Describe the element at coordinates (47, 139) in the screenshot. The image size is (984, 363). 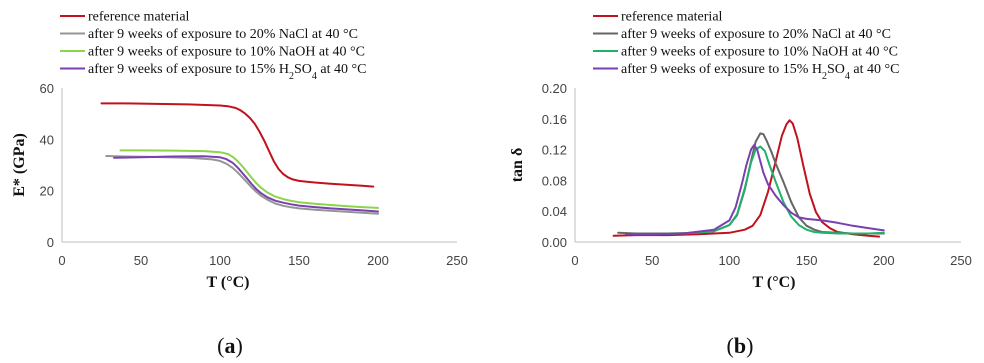
I see `y-tick-label: 40` at that location.